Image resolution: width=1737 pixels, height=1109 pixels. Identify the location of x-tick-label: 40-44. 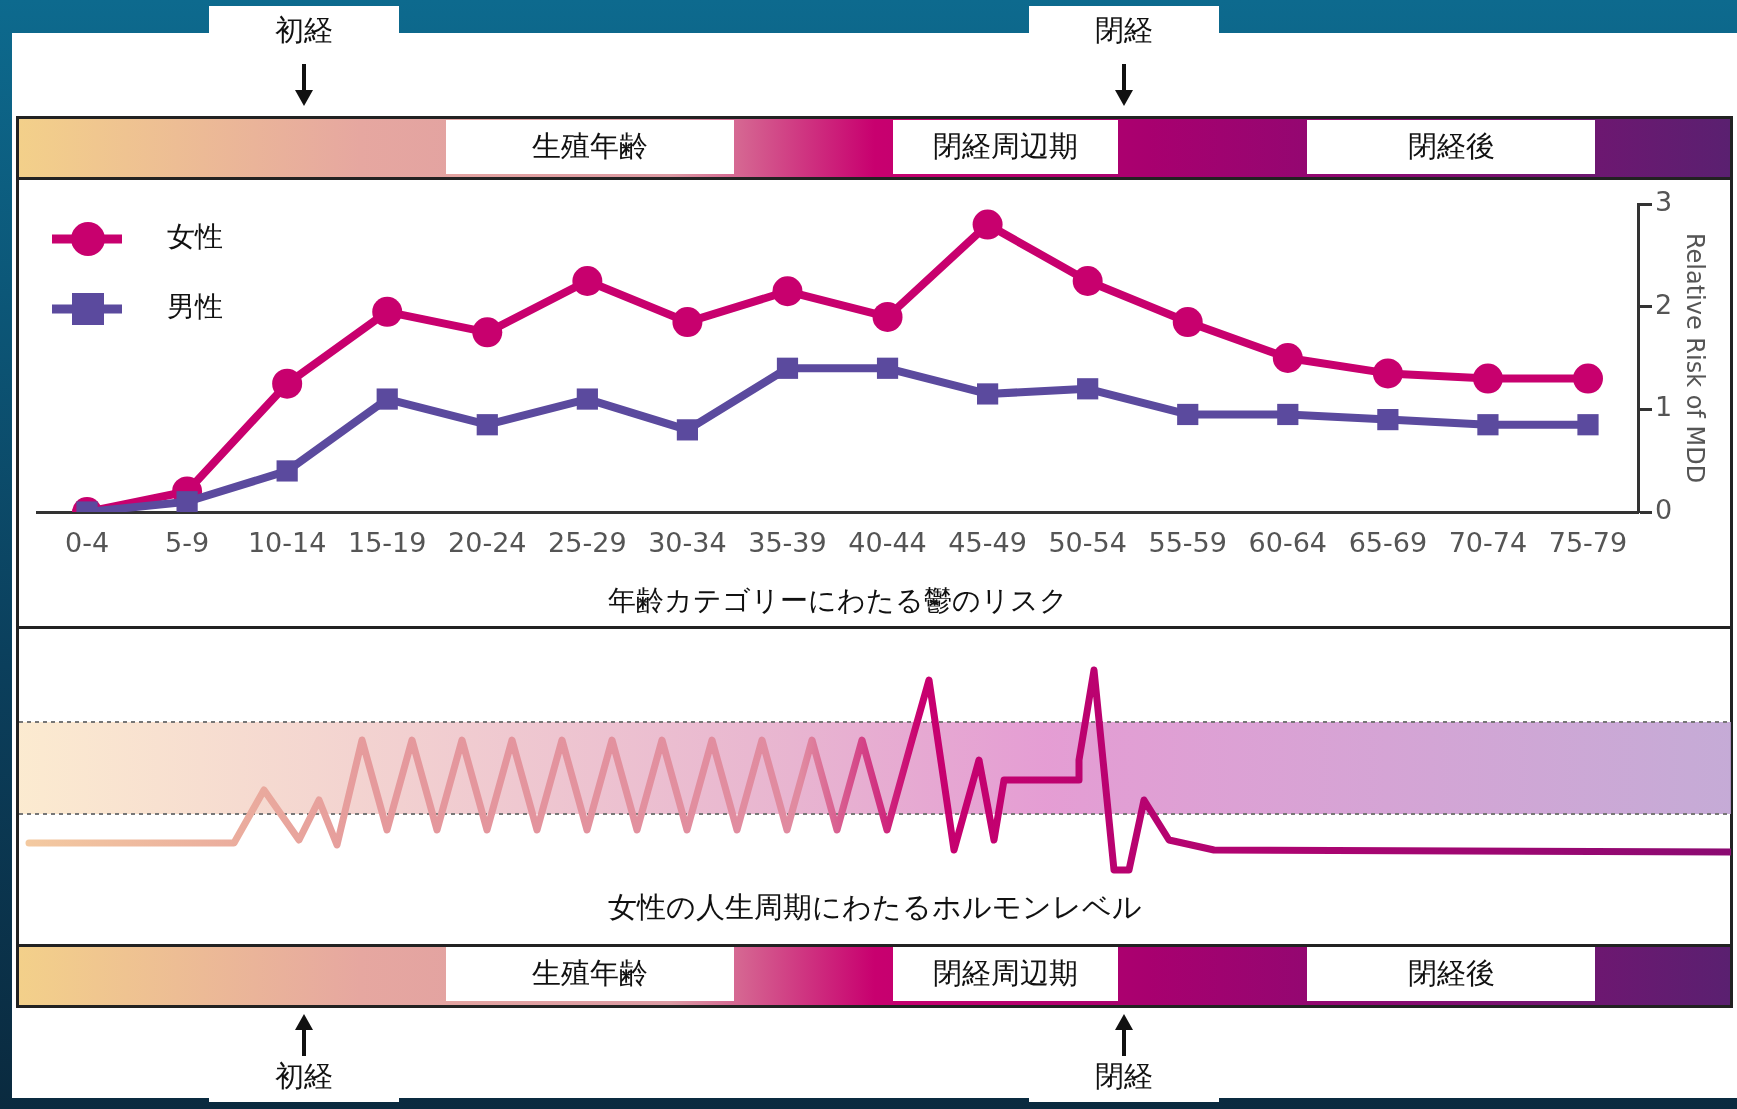
(887, 543).